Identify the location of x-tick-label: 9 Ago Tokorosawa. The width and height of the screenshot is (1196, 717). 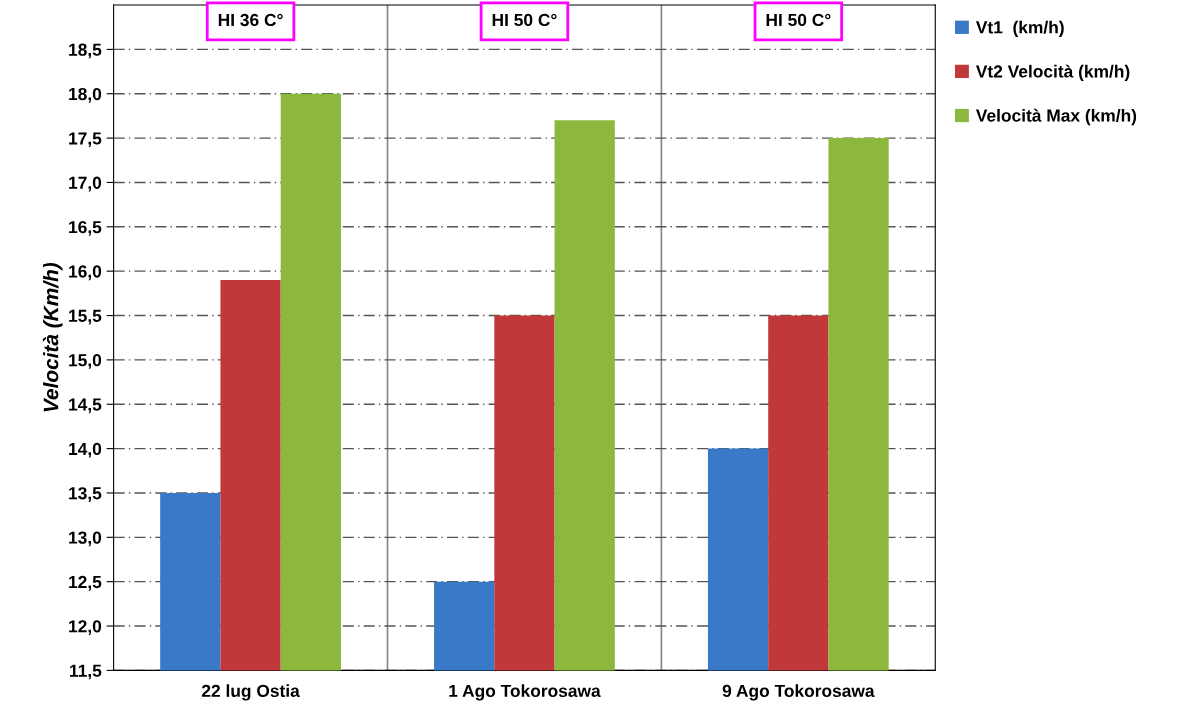
(798, 692).